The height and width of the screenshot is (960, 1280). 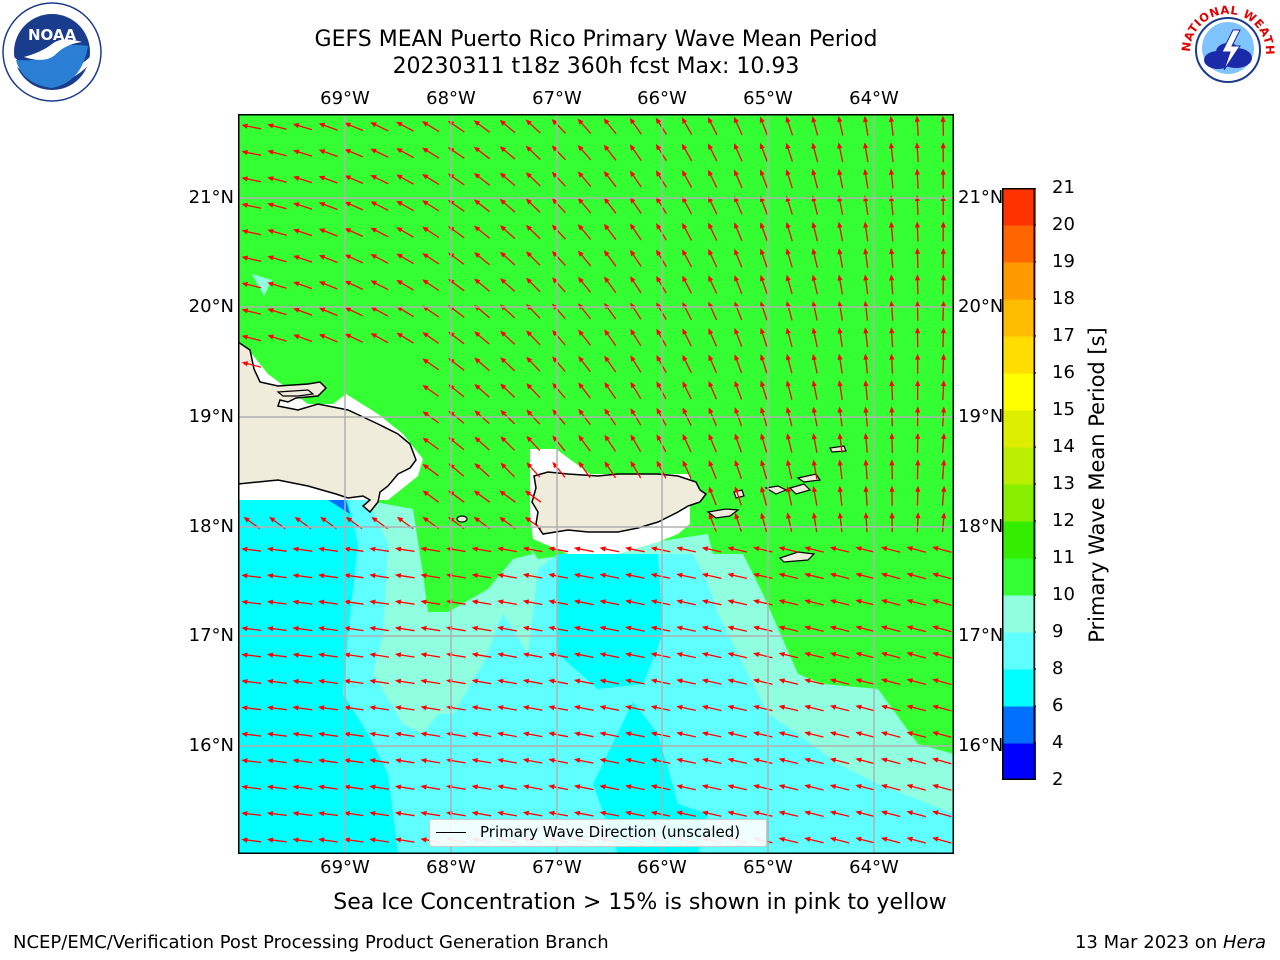 What do you see at coordinates (318, 676) in the screenshot?
I see `period-band-6-8-west` at bounding box center [318, 676].